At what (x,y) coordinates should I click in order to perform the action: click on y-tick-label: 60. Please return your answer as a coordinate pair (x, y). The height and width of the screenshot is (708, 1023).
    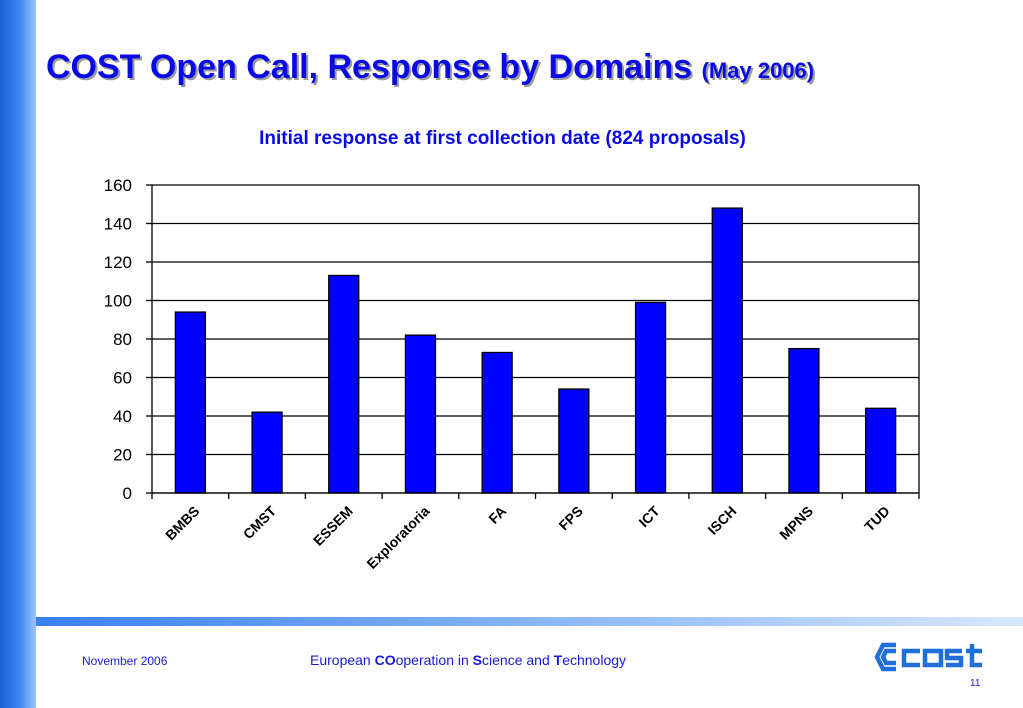
    Looking at the image, I should click on (122, 378).